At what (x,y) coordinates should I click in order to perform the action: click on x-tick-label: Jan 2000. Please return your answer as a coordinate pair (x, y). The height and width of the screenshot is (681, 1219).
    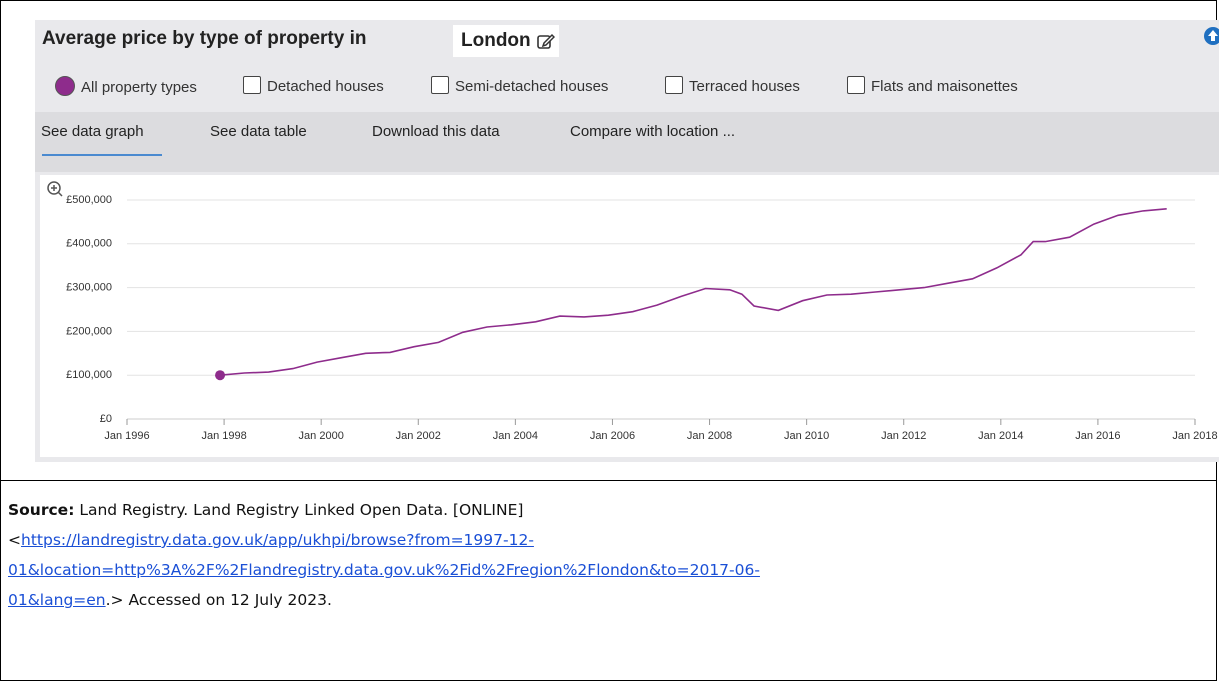
    Looking at the image, I should click on (321, 436).